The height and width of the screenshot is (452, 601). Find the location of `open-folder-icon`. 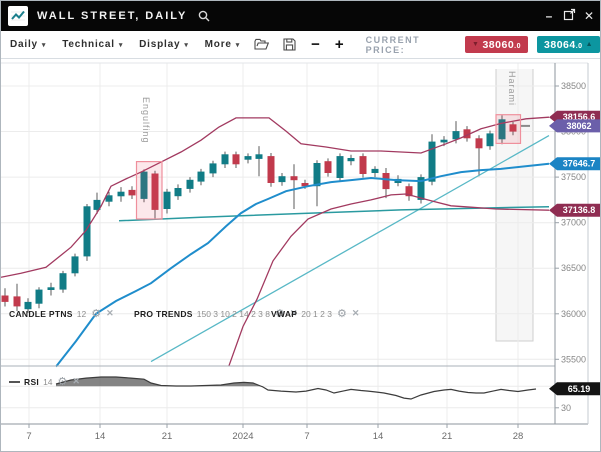

open-folder-icon is located at coordinates (262, 44).